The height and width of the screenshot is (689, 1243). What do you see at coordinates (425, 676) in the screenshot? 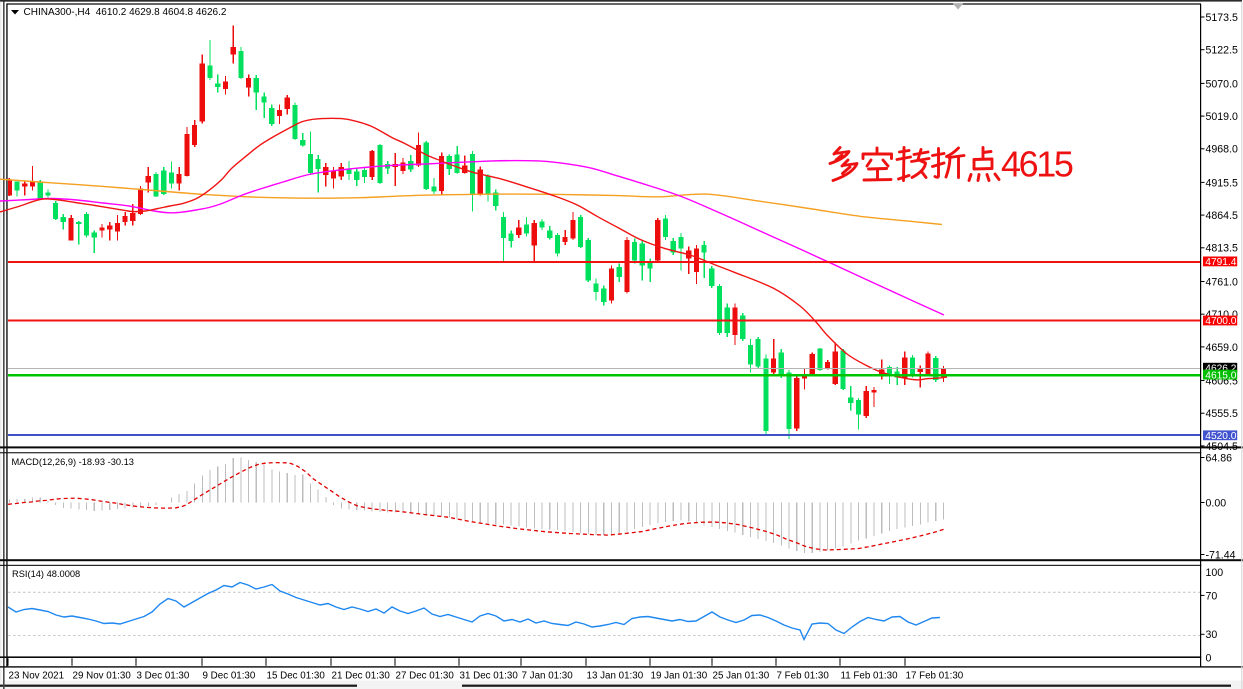
I see `svg-text: 27 Dec 01:30` at bounding box center [425, 676].